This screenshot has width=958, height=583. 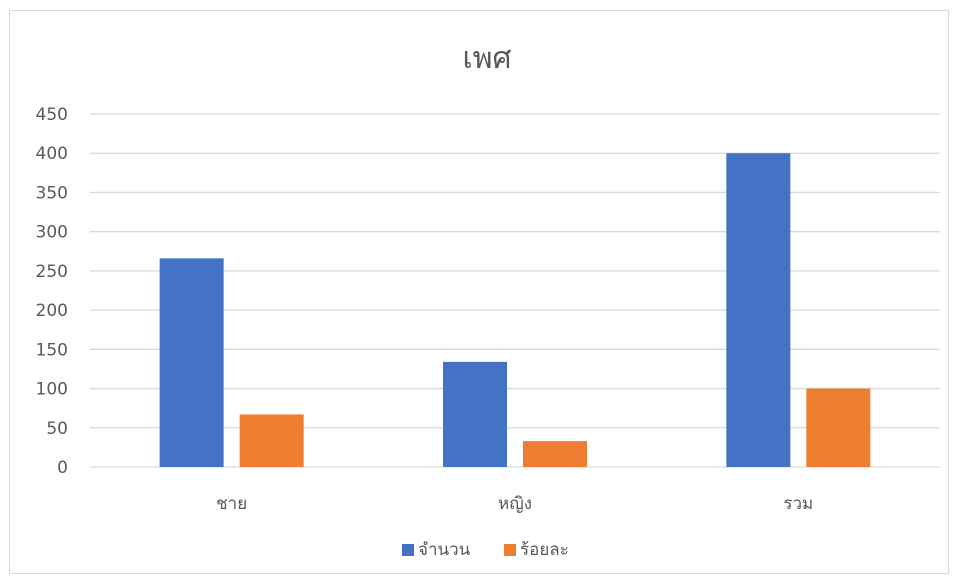 I want to click on y-tick-label: 250, so click(x=52, y=272).